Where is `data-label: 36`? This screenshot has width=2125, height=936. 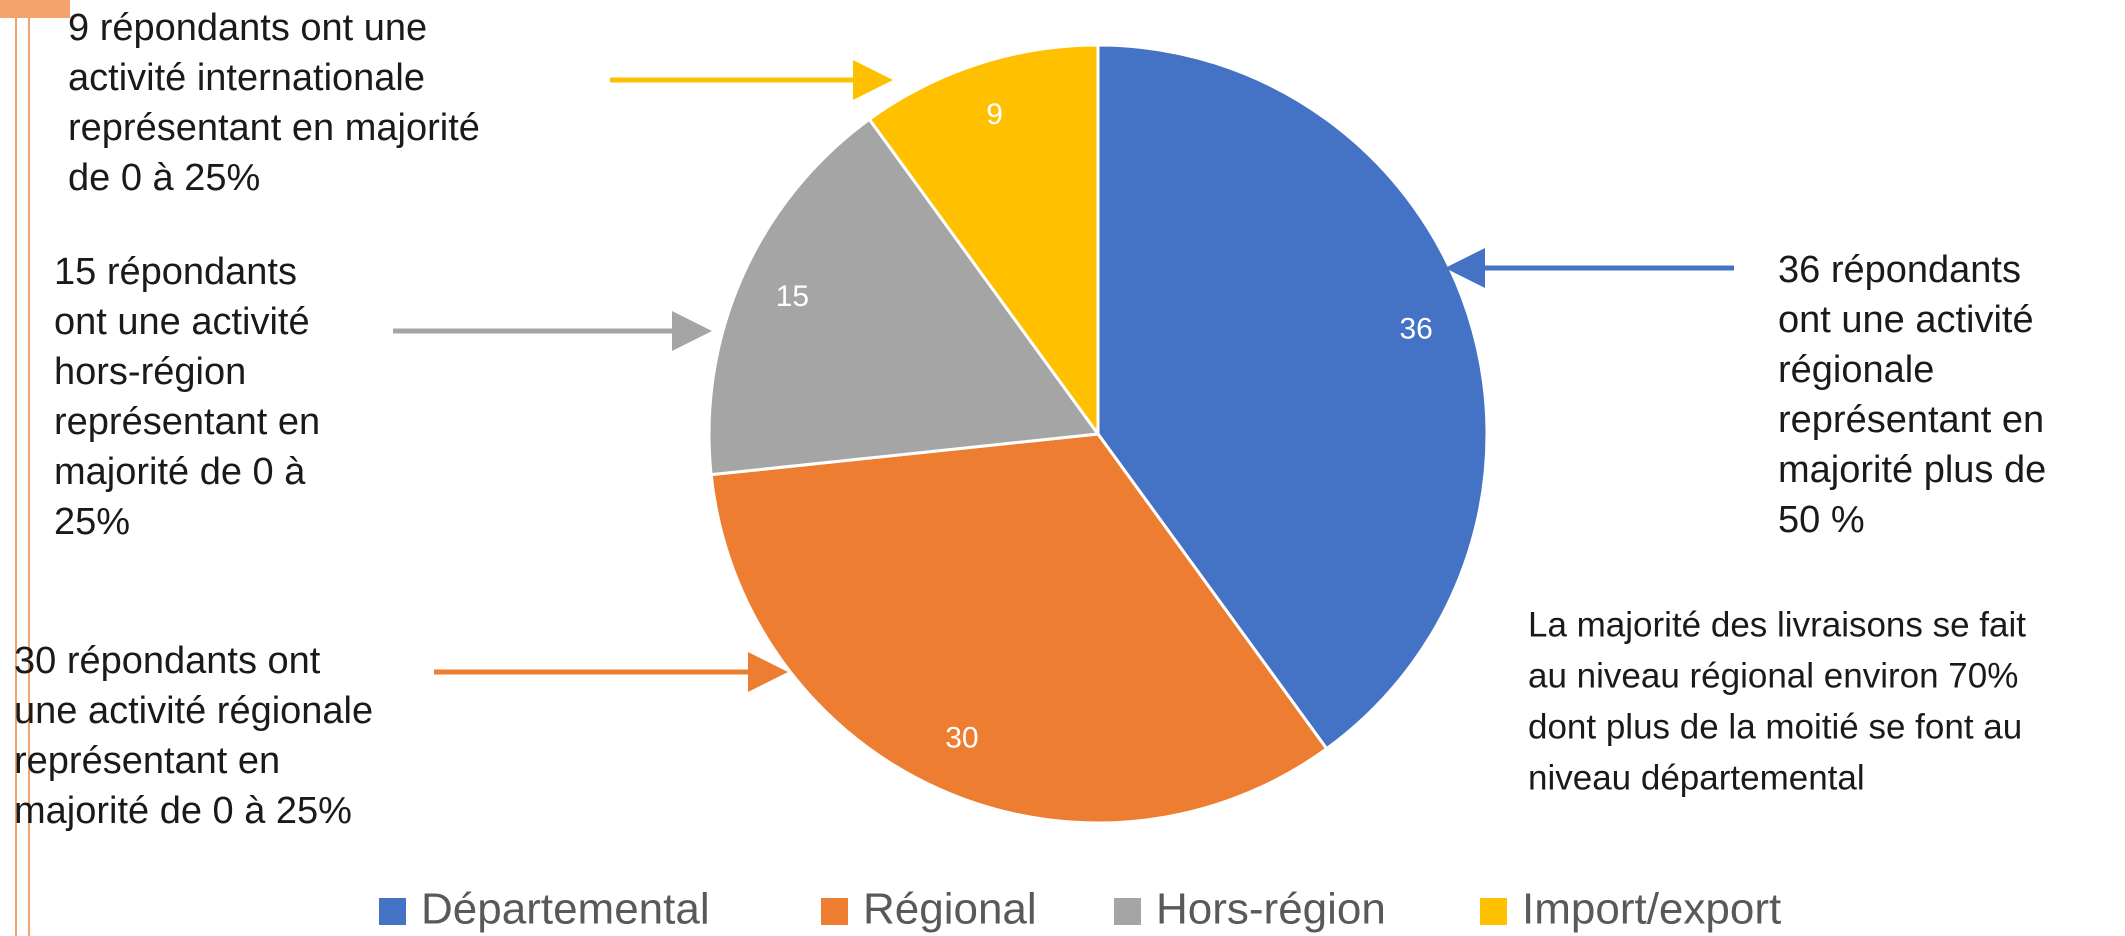
data-label: 36 is located at coordinates (1415, 329).